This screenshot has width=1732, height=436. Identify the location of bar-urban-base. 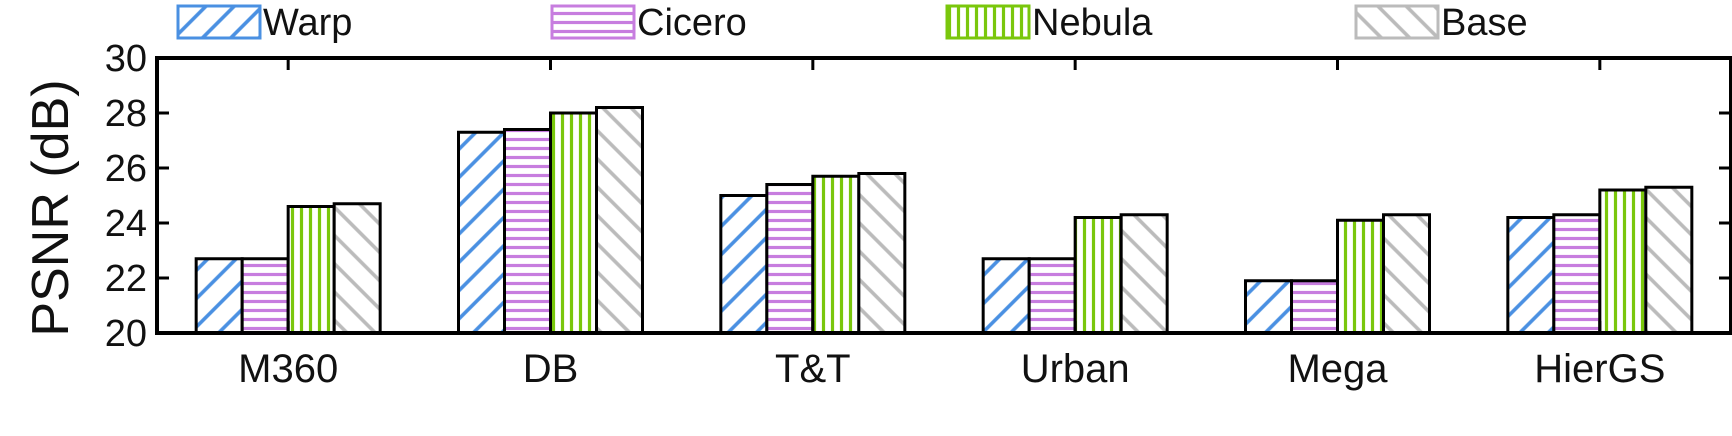
(1144, 274).